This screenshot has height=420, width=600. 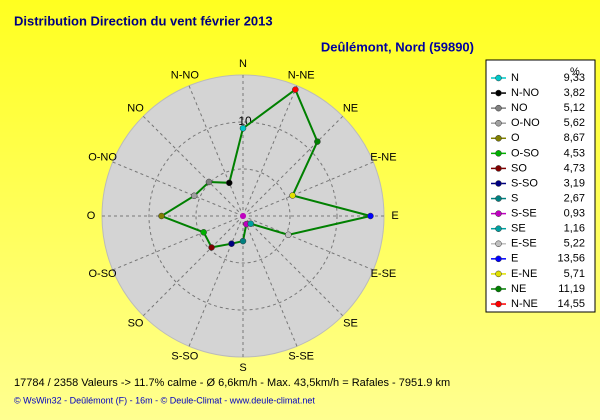 I want to click on direction-label: S, so click(x=242, y=368).